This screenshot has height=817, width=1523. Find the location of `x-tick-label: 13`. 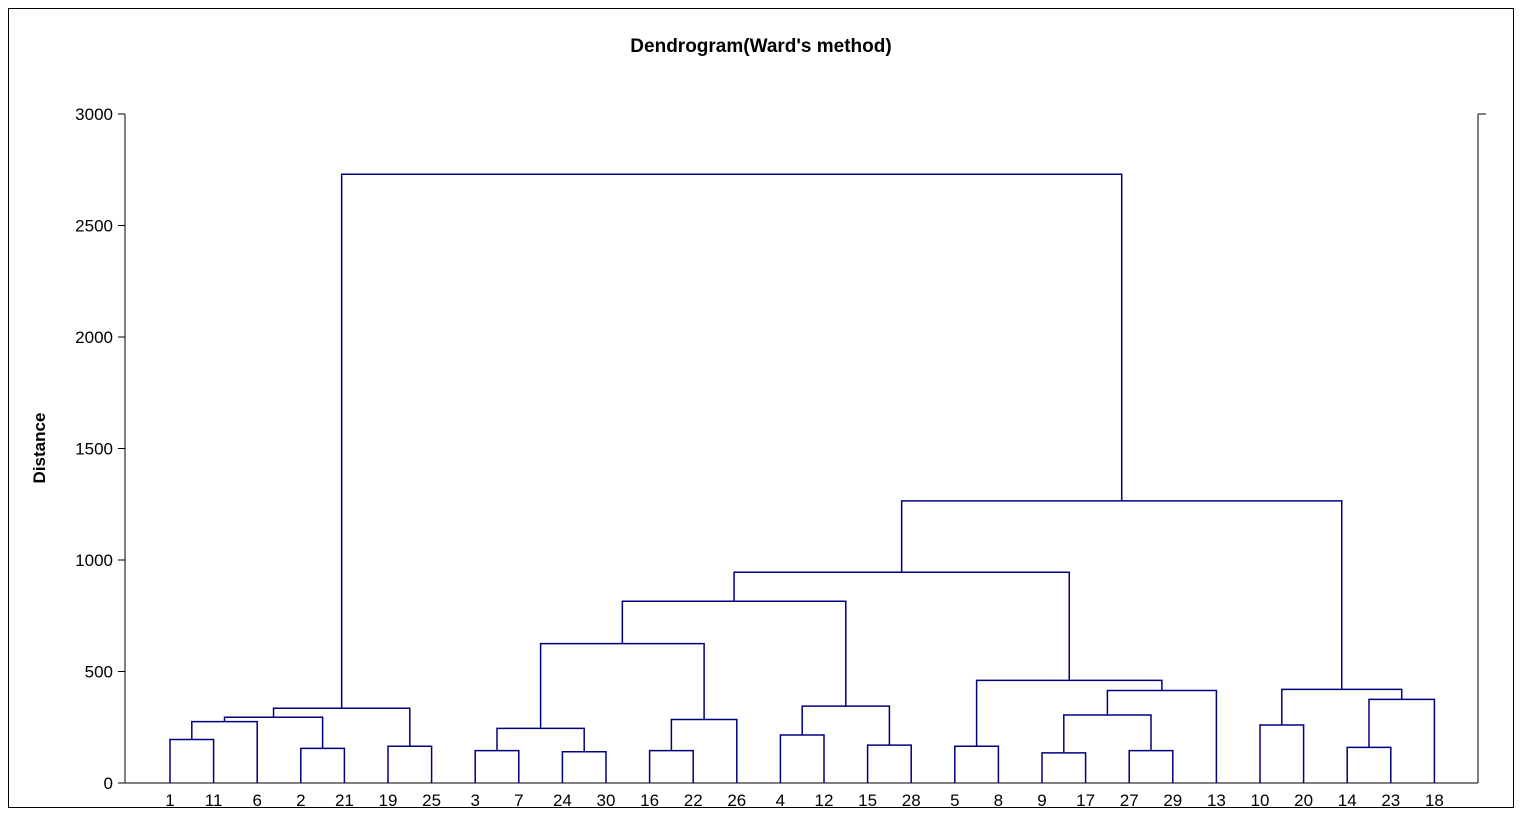

x-tick-label: 13 is located at coordinates (1216, 800).